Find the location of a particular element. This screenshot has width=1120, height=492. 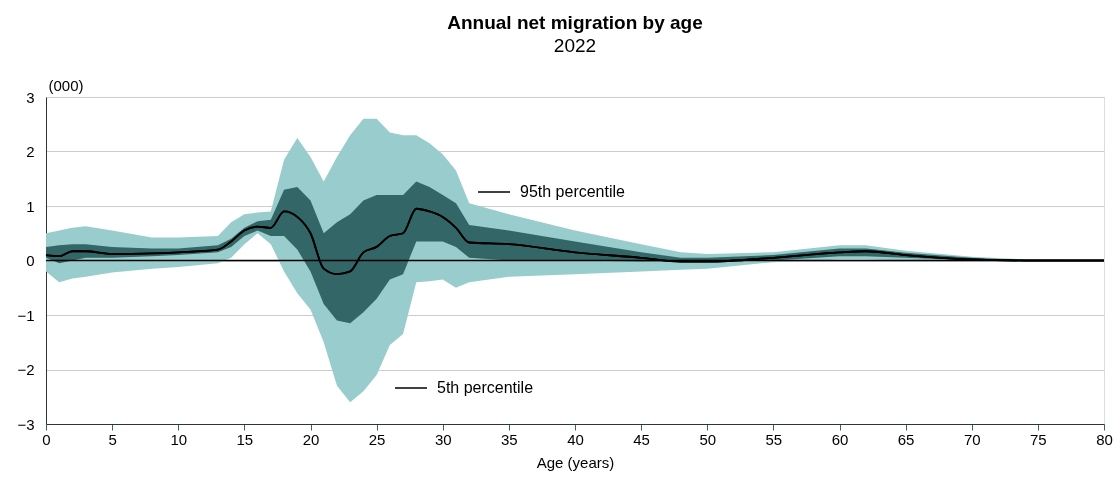

y-tick-label: 3 is located at coordinates (30, 97).